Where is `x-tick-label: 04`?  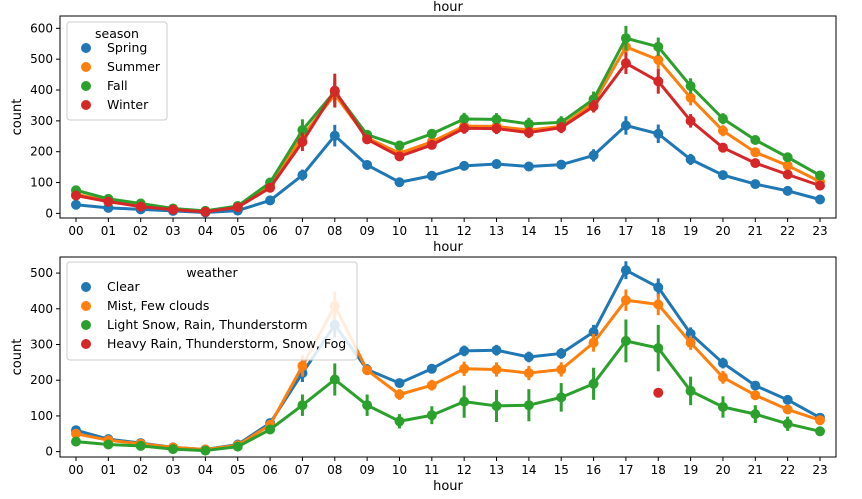
x-tick-label: 04 is located at coordinates (205, 231).